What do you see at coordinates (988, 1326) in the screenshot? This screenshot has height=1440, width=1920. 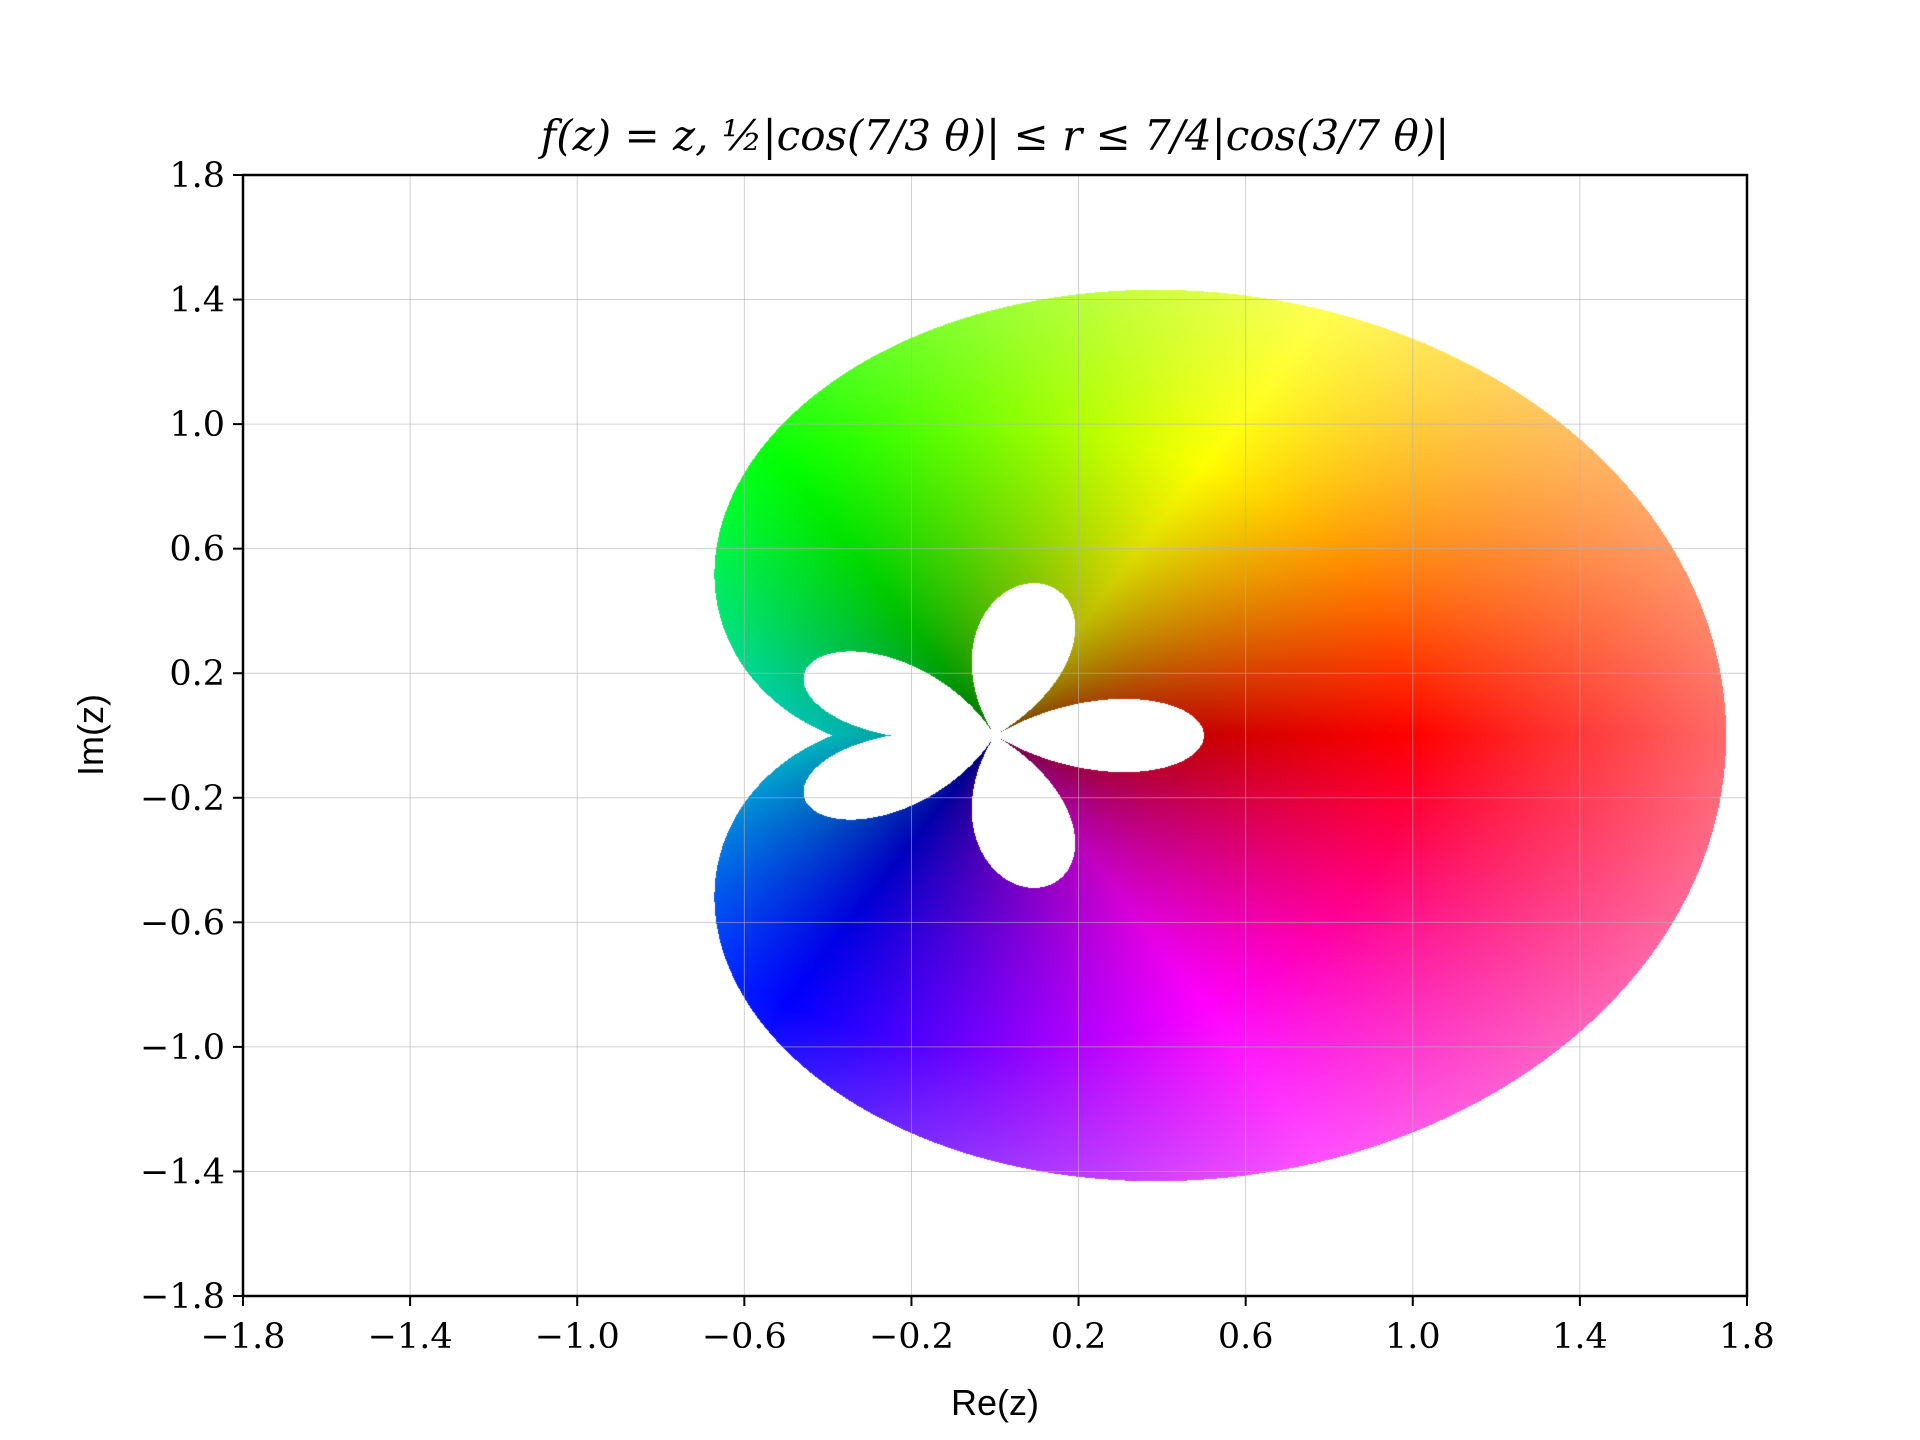 I see `x-axis: −1.8 −1.4 −1.0 −0.6 −0.2 0.2 0.6 1.0 1.4 1.8` at bounding box center [988, 1326].